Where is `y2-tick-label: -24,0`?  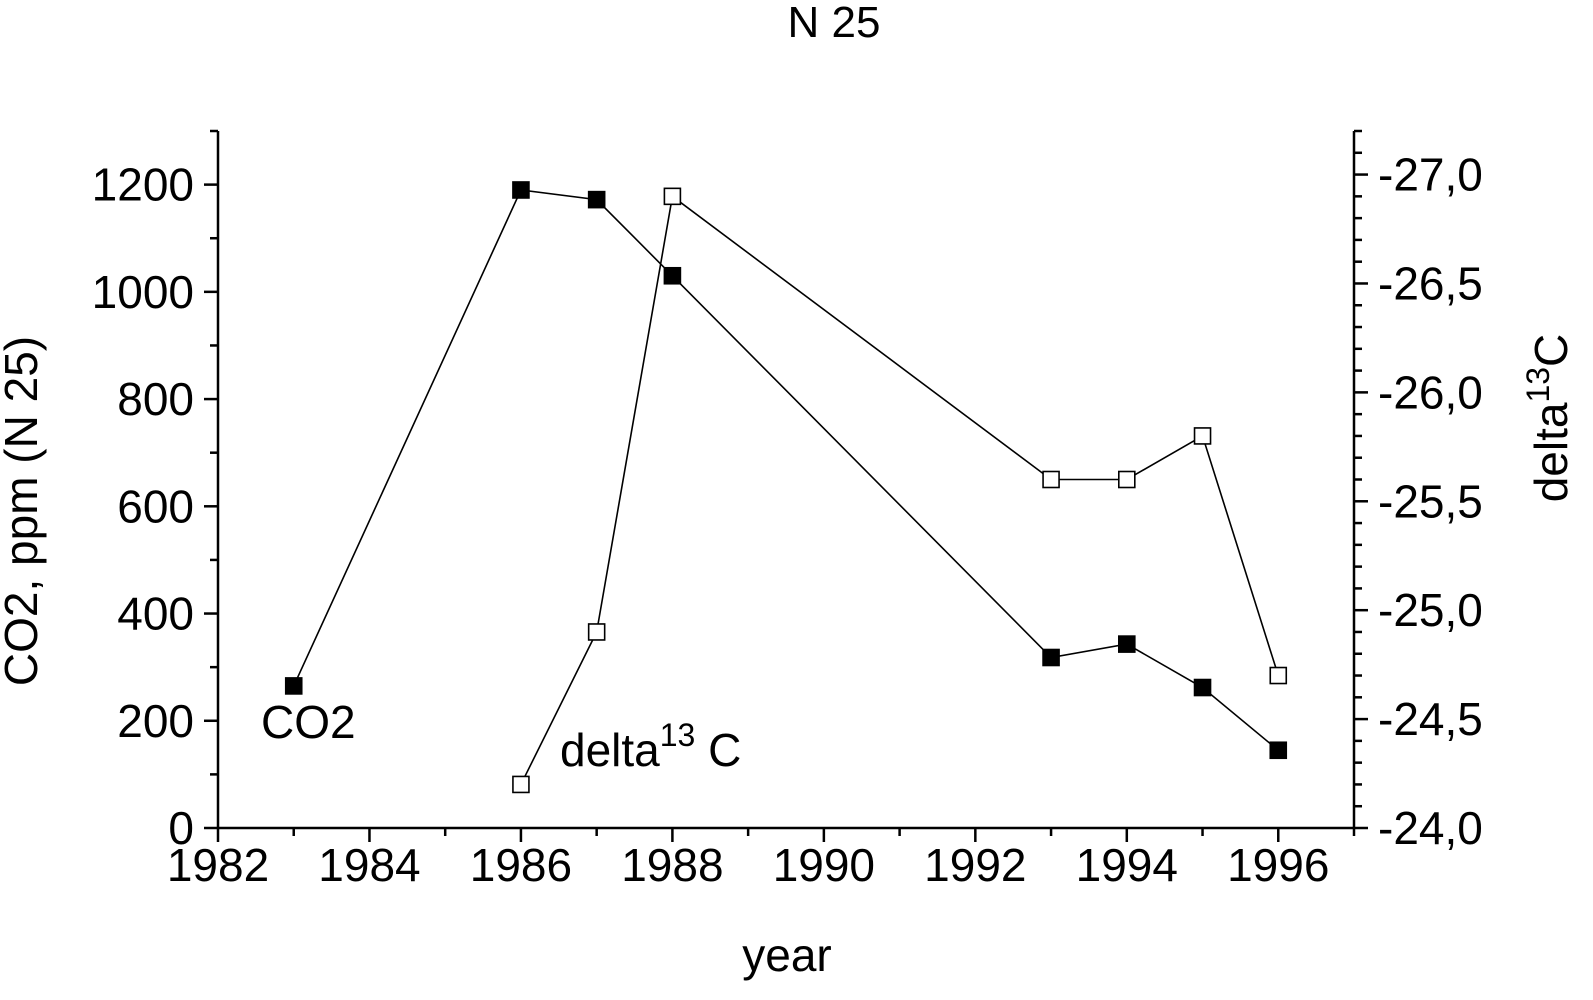 y2-tick-label: -24,0 is located at coordinates (1430, 828).